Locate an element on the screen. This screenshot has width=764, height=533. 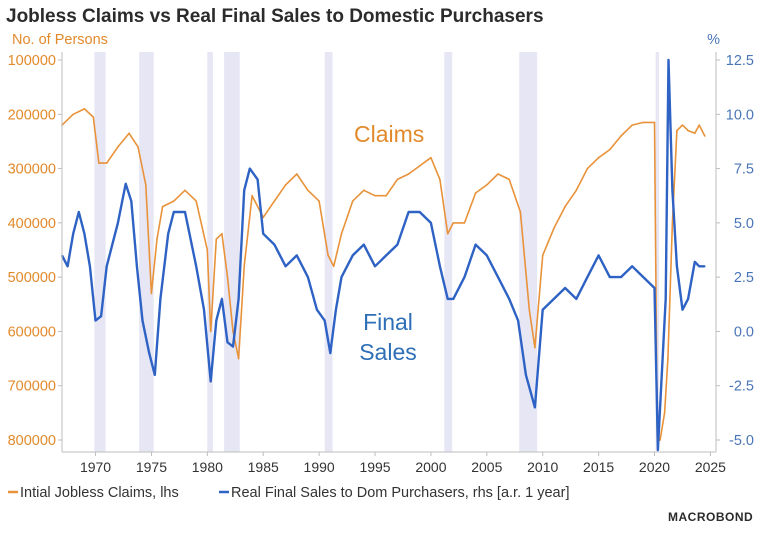
x-tick-label-2: 1980 is located at coordinates (207, 467).